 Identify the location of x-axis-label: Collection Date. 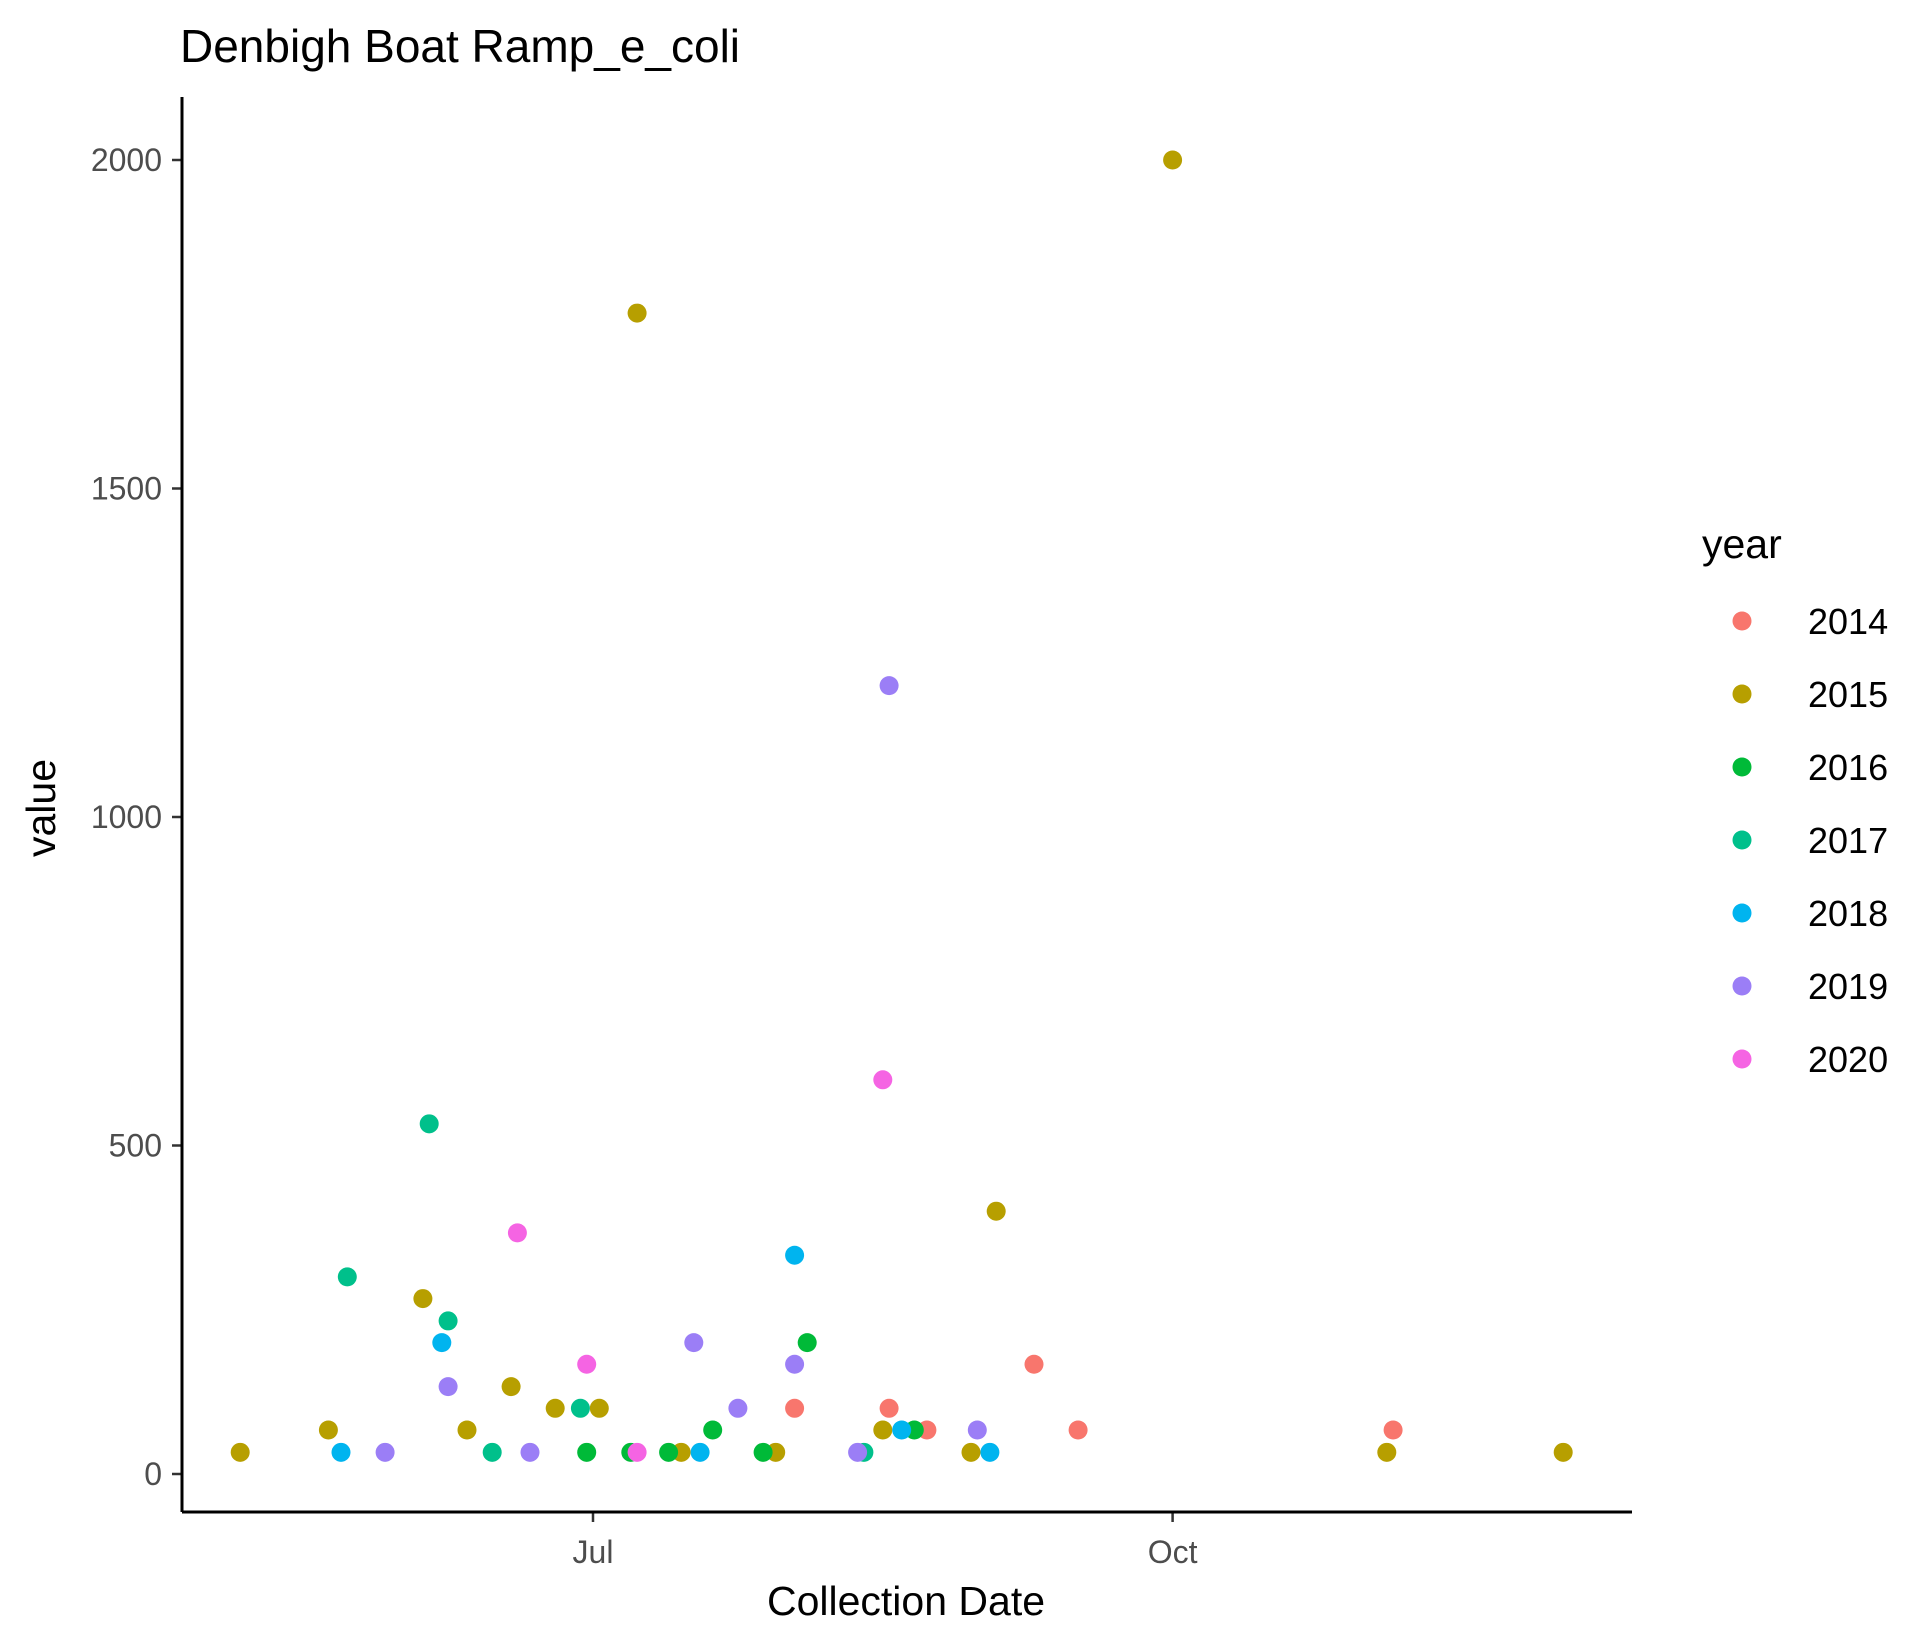
(906, 1601).